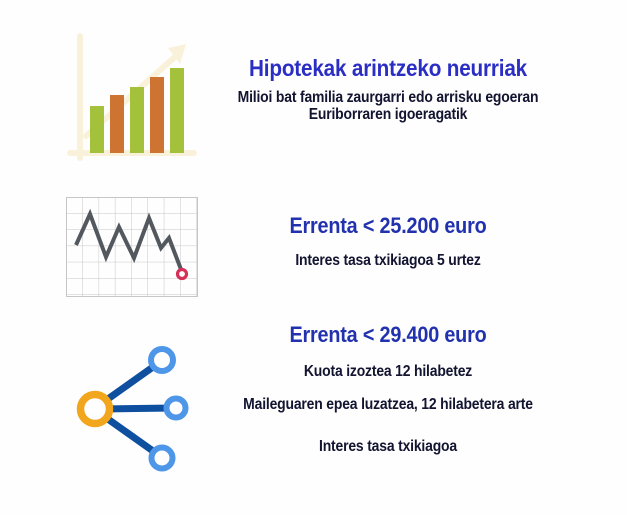 The width and height of the screenshot is (627, 515). I want to click on section-title-errenta-29400: Errenta < 29.400 euro, so click(388, 334).